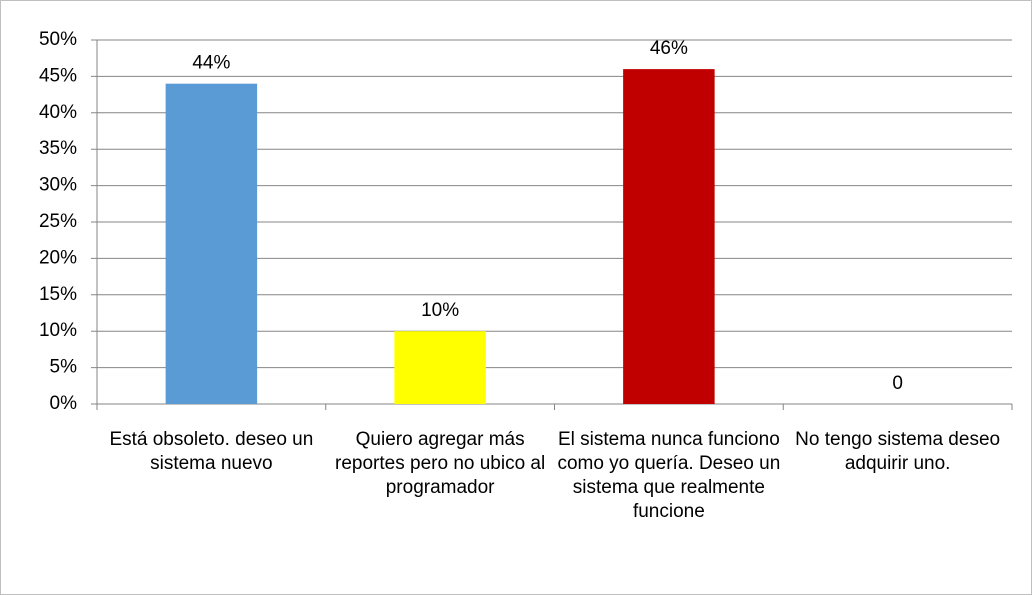  Describe the element at coordinates (58, 112) in the screenshot. I see `y-tick-label: 40%` at that location.